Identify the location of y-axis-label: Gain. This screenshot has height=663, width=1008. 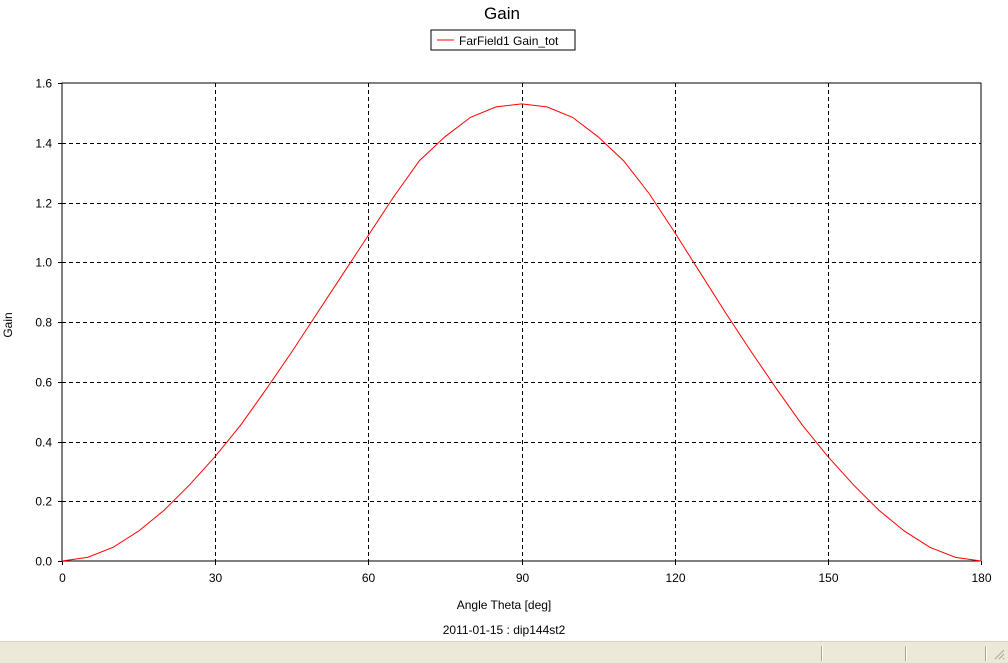
(8, 324).